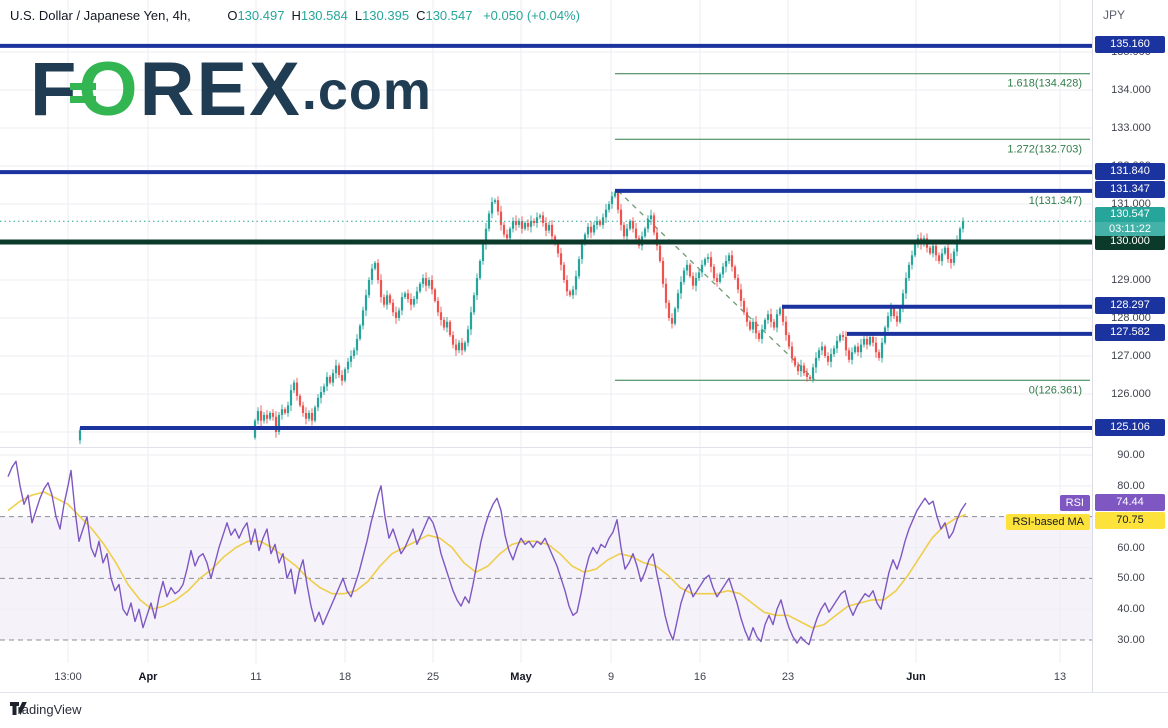  Describe the element at coordinates (1130, 332) in the screenshot. I see `price-level-badge: 127.582` at that location.